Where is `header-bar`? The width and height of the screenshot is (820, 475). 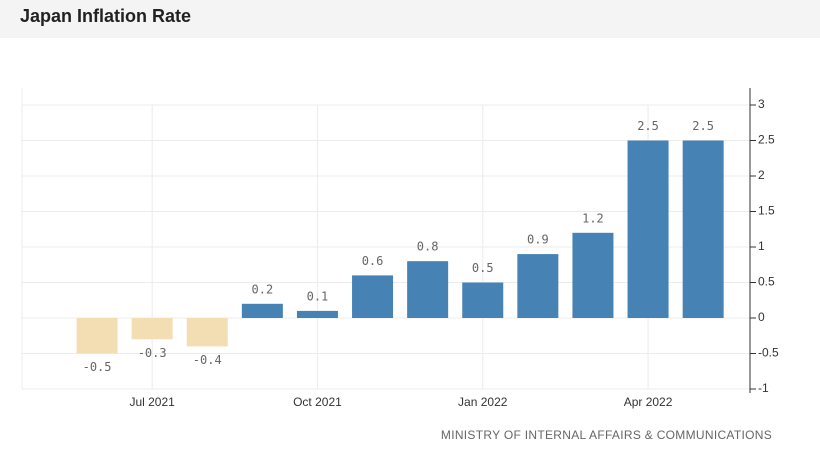
header-bar is located at coordinates (410, 19).